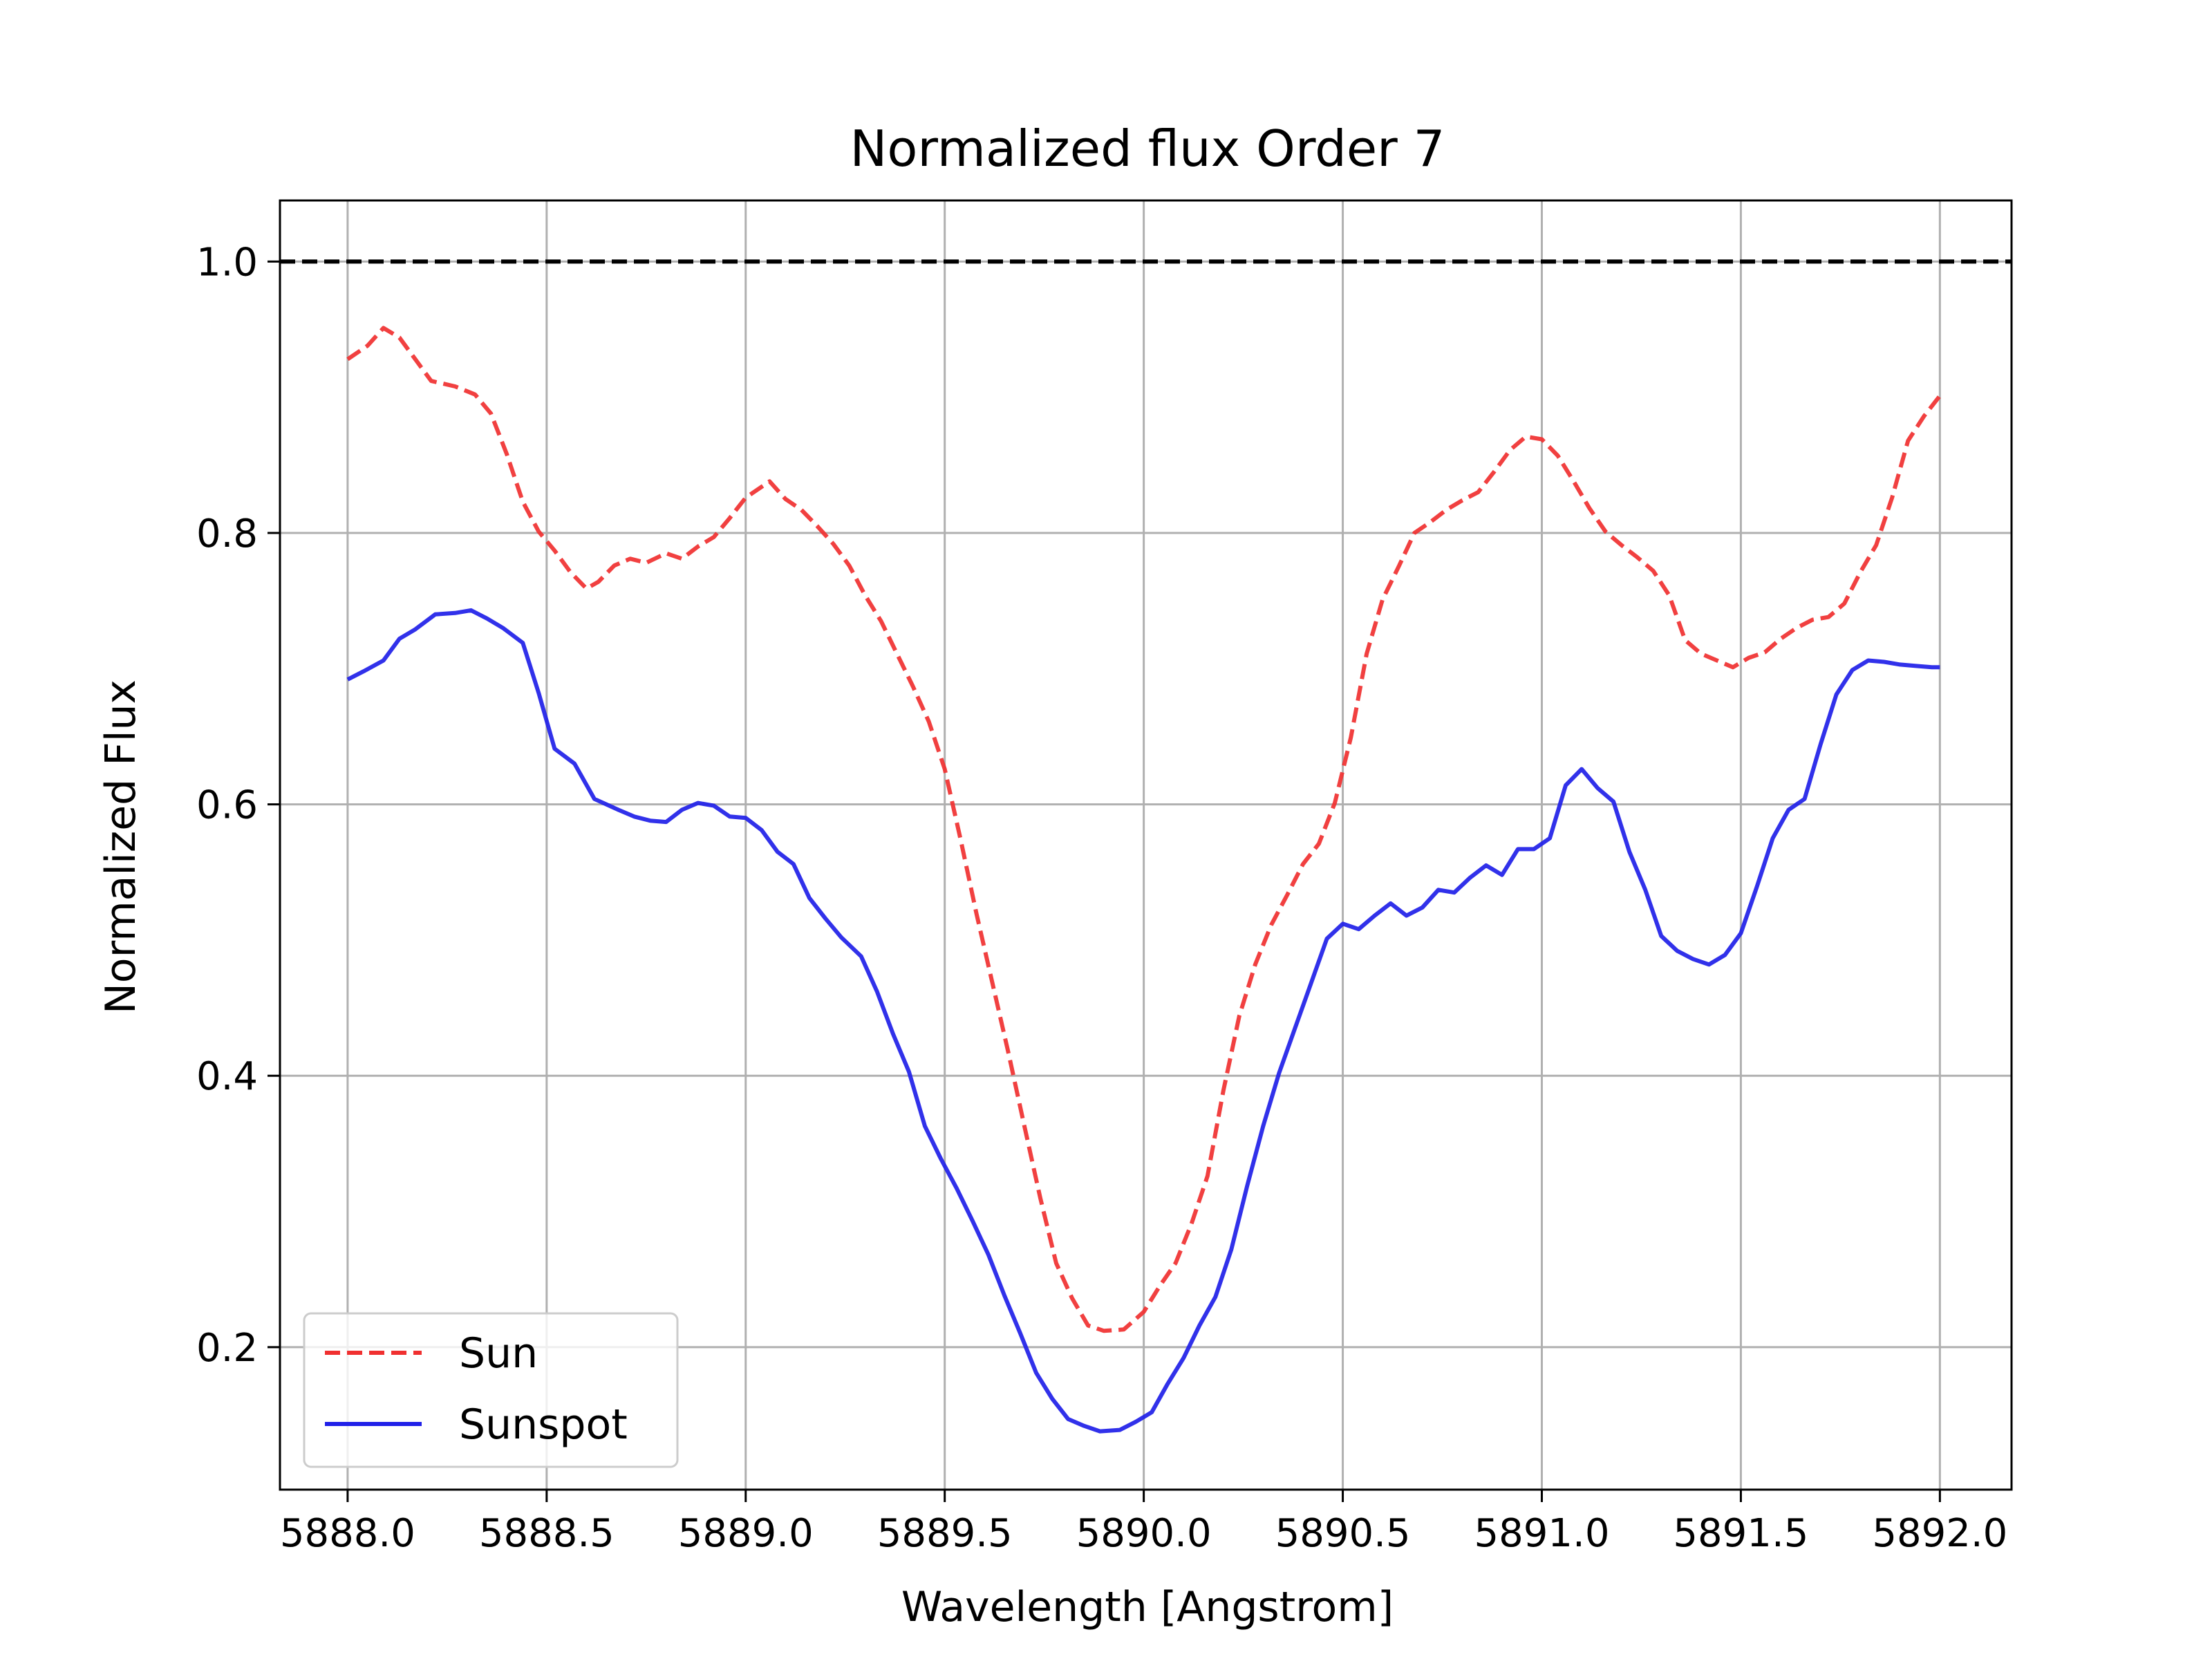 The width and height of the screenshot is (2212, 1659). What do you see at coordinates (227, 534) in the screenshot?
I see `y-tick-label-3: 0.8` at bounding box center [227, 534].